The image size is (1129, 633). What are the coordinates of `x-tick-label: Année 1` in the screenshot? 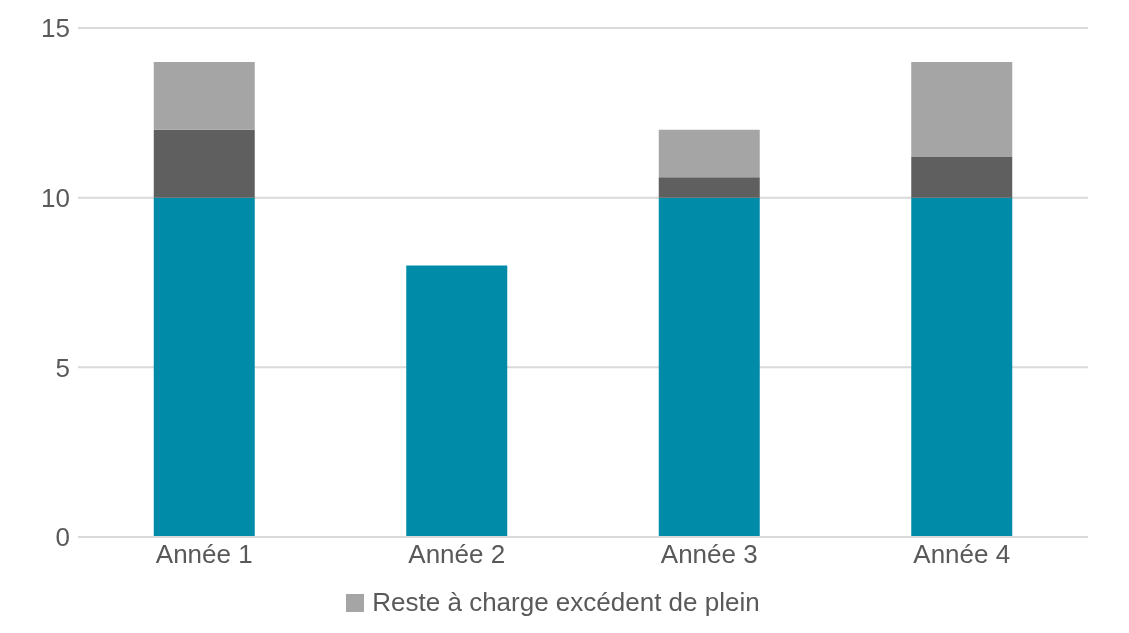 It's located at (204, 554).